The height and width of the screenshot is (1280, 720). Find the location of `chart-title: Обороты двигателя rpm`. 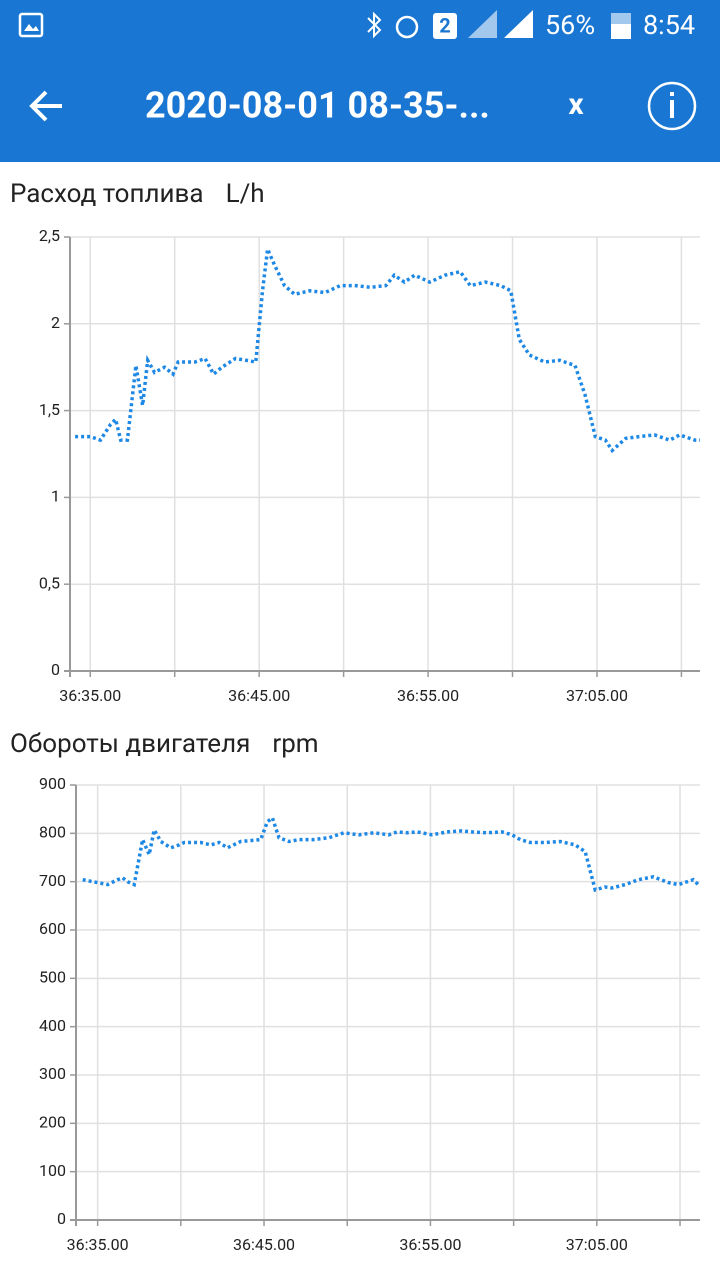

chart-title: Обороты двигателя rpm is located at coordinates (164, 744).